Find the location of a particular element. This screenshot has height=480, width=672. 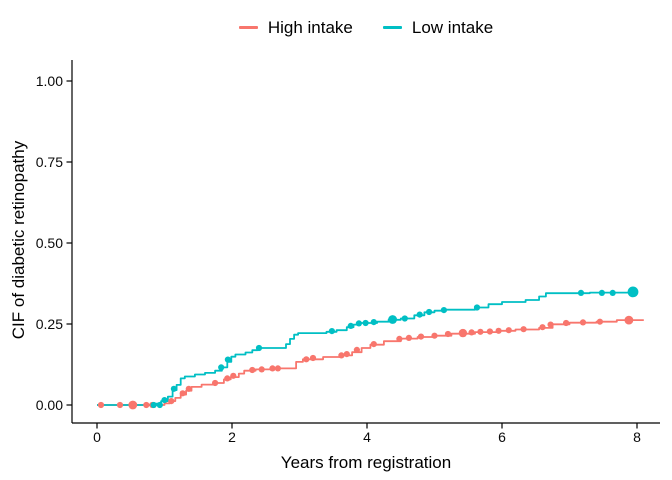

y-tick-label: 0.25 is located at coordinates (49, 324).